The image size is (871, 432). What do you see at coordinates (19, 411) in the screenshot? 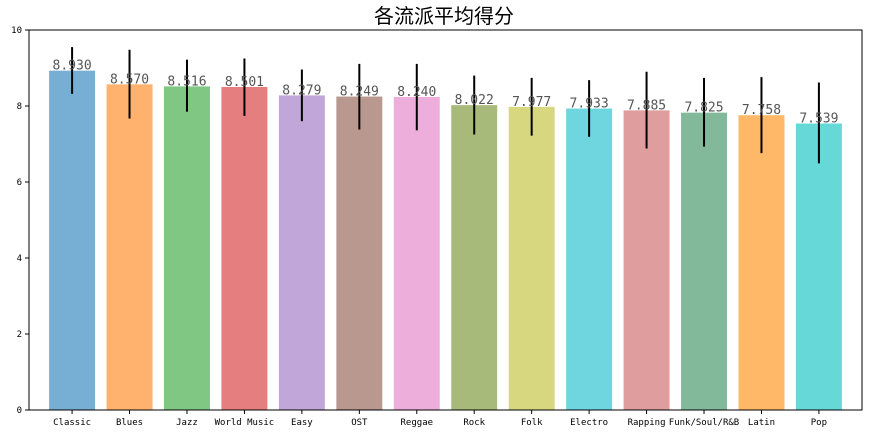
I see `y-tick-label: 0` at bounding box center [19, 411].